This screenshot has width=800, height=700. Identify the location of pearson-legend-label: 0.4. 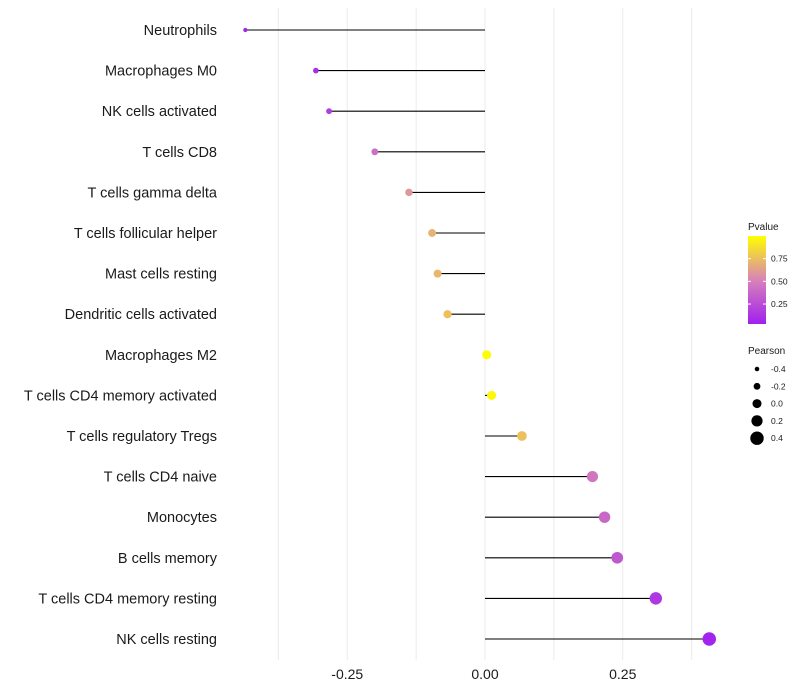
(777, 438).